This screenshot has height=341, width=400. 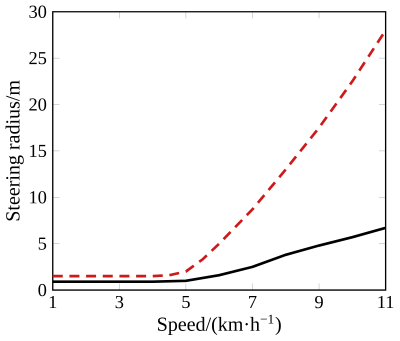 I want to click on y-tick-label: 25, so click(x=37, y=58).